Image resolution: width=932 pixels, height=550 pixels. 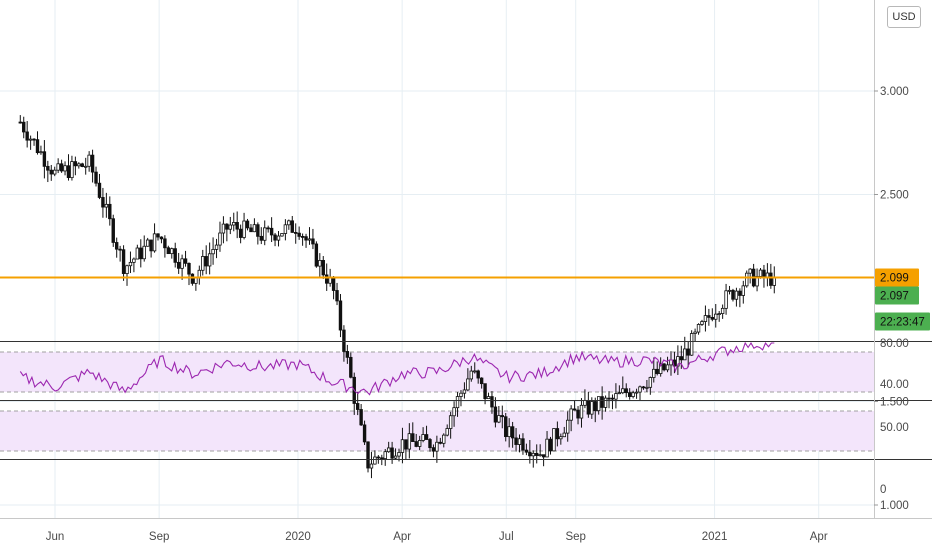 I want to click on time-axis: Jun Sep 2020 Apr Jul Sep 2021 Apr, so click(x=437, y=537).